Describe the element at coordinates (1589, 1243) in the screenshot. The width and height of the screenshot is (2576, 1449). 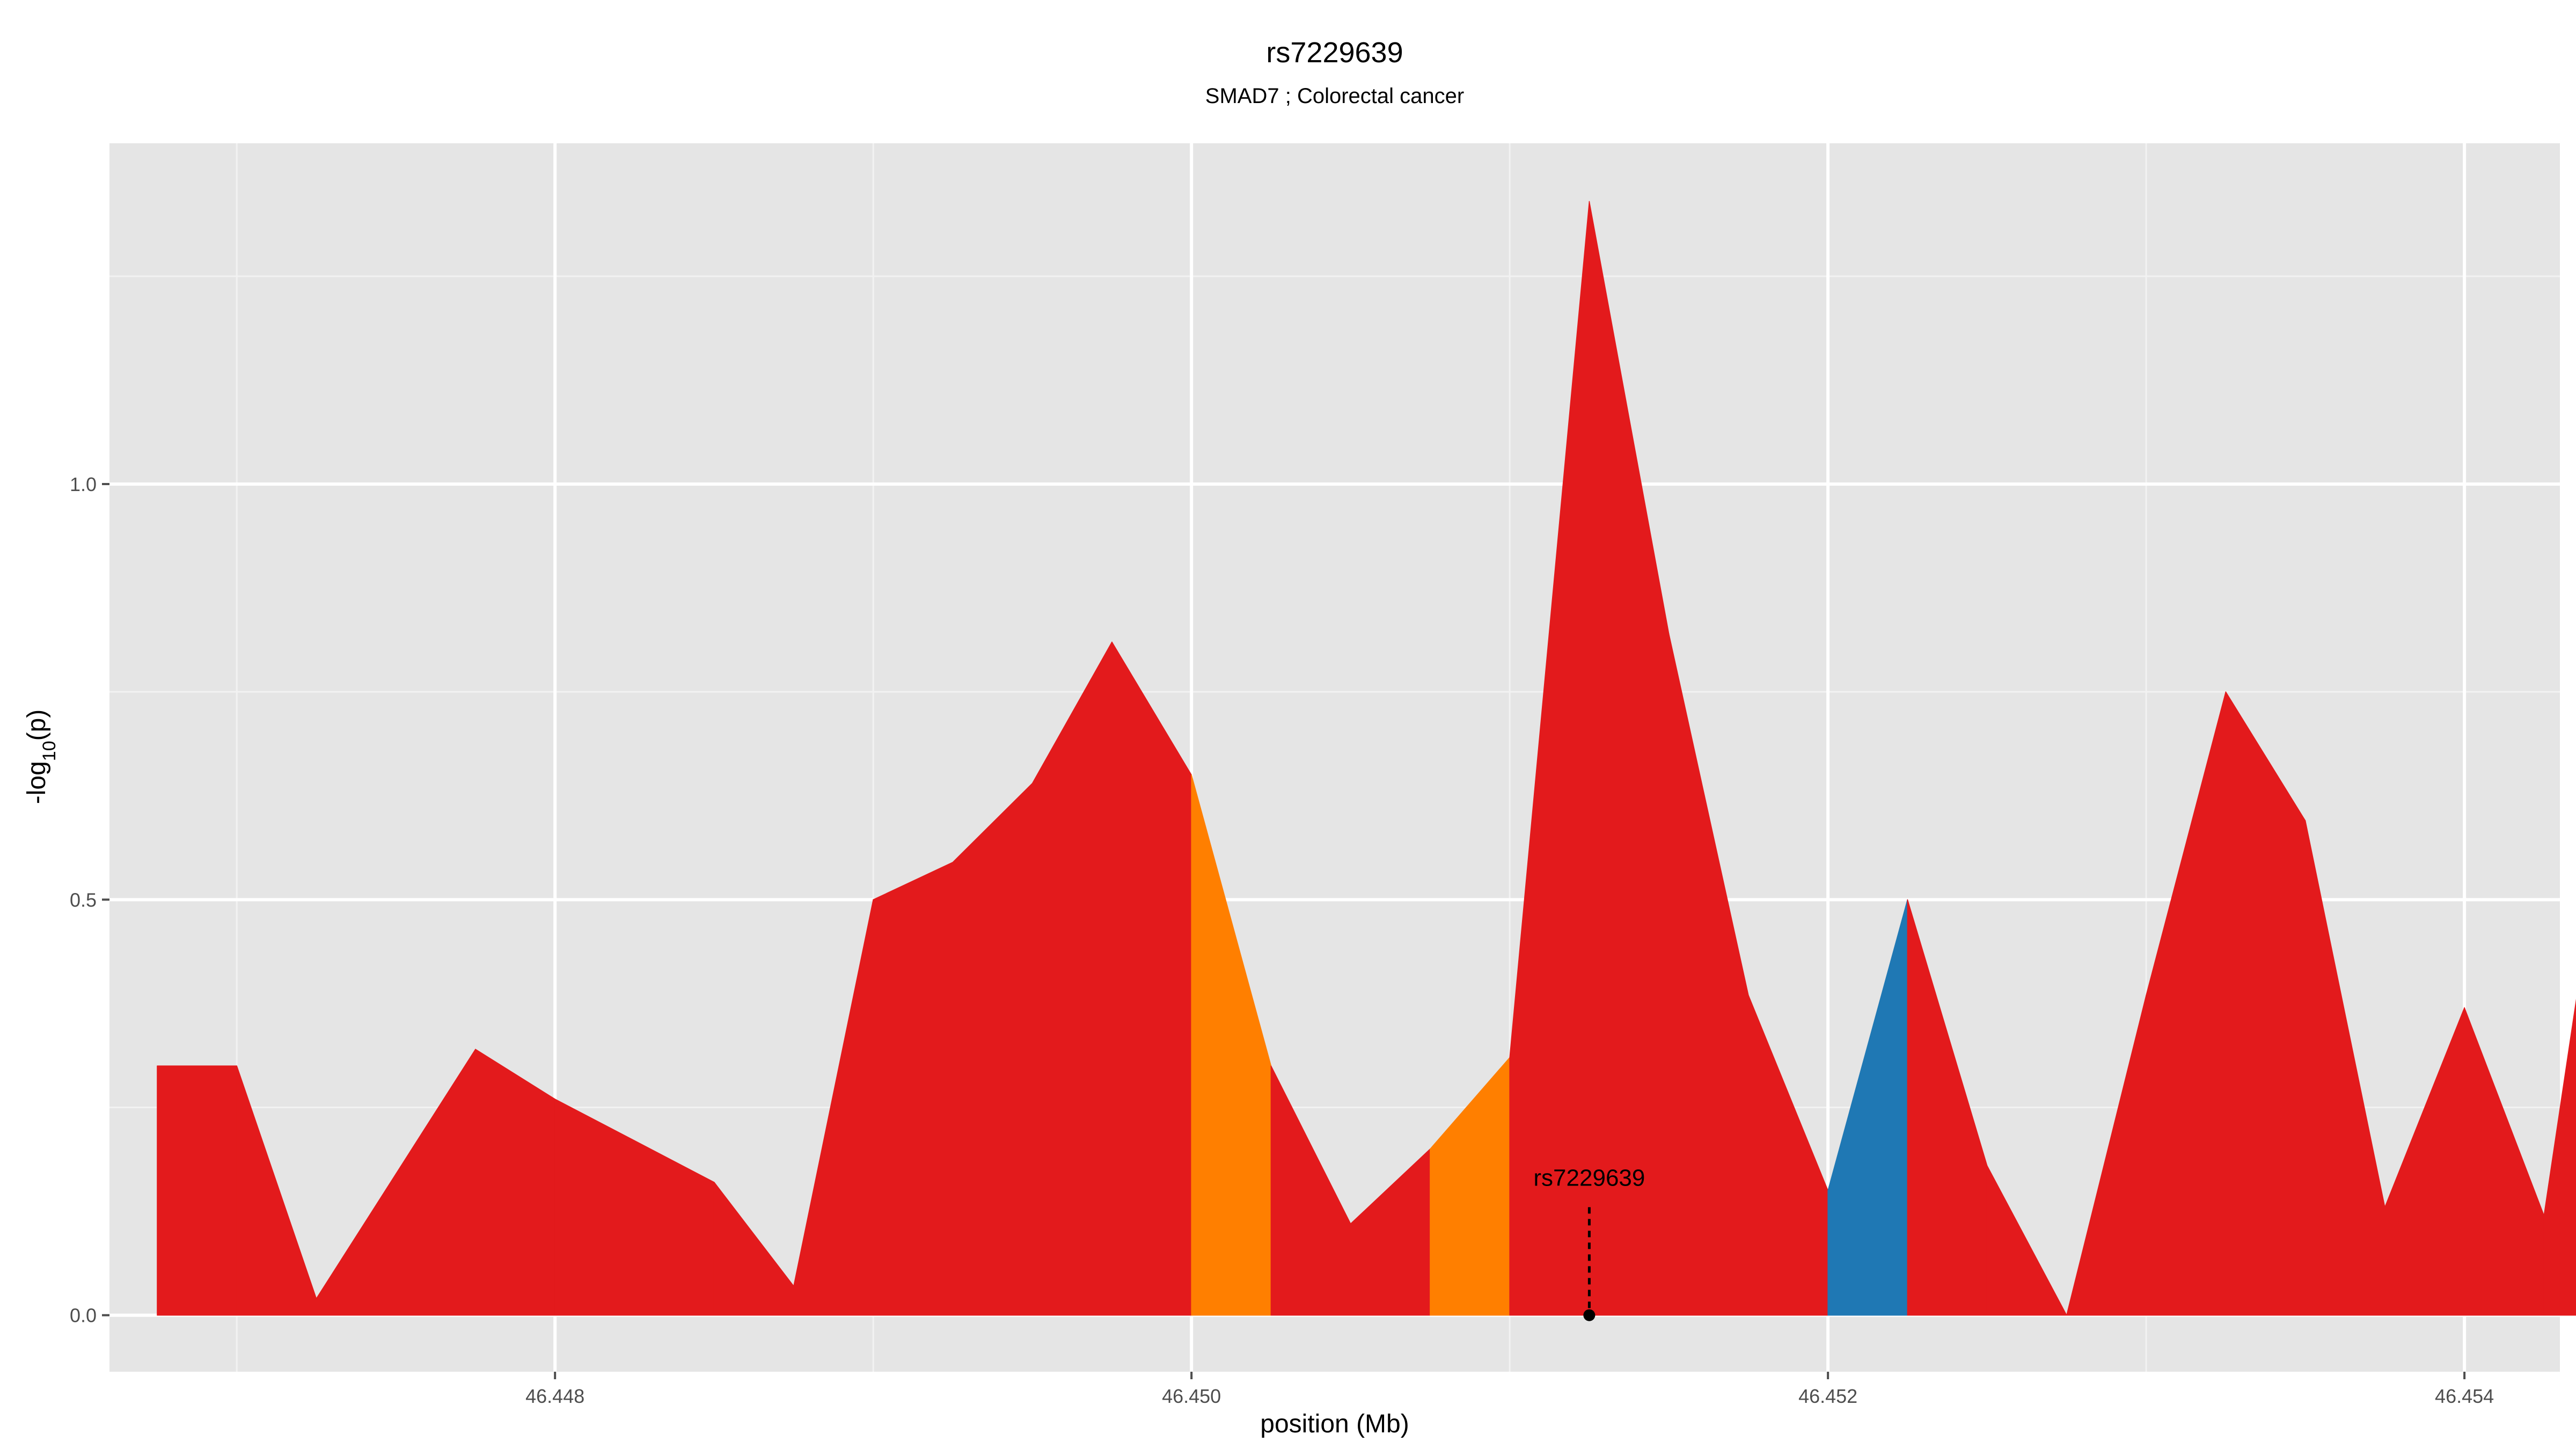
I see `snp-annotation: rs7229639` at that location.